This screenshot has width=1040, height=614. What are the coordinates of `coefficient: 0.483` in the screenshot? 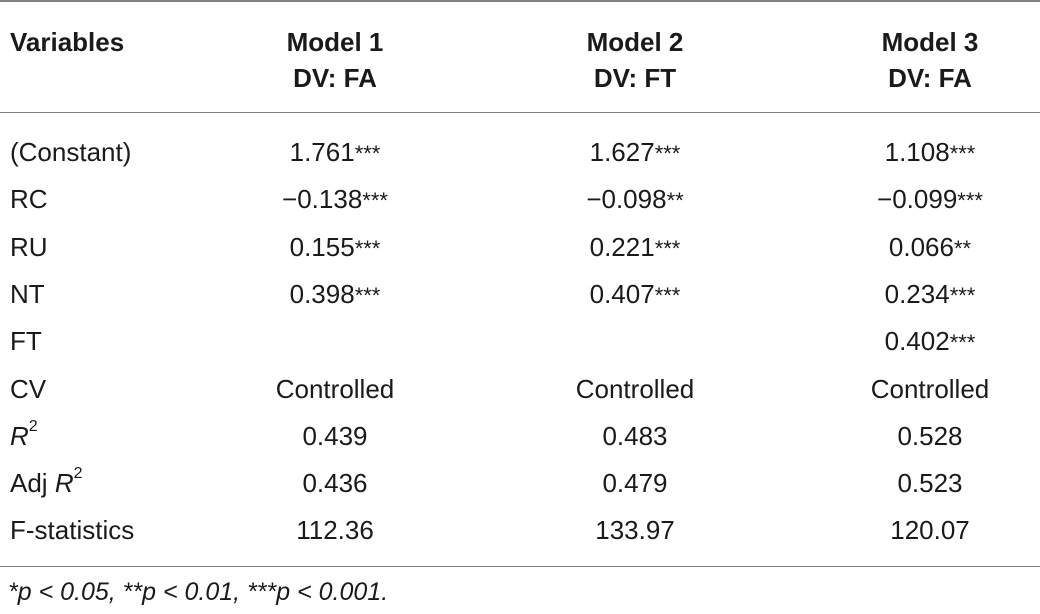 It's located at (635, 436).